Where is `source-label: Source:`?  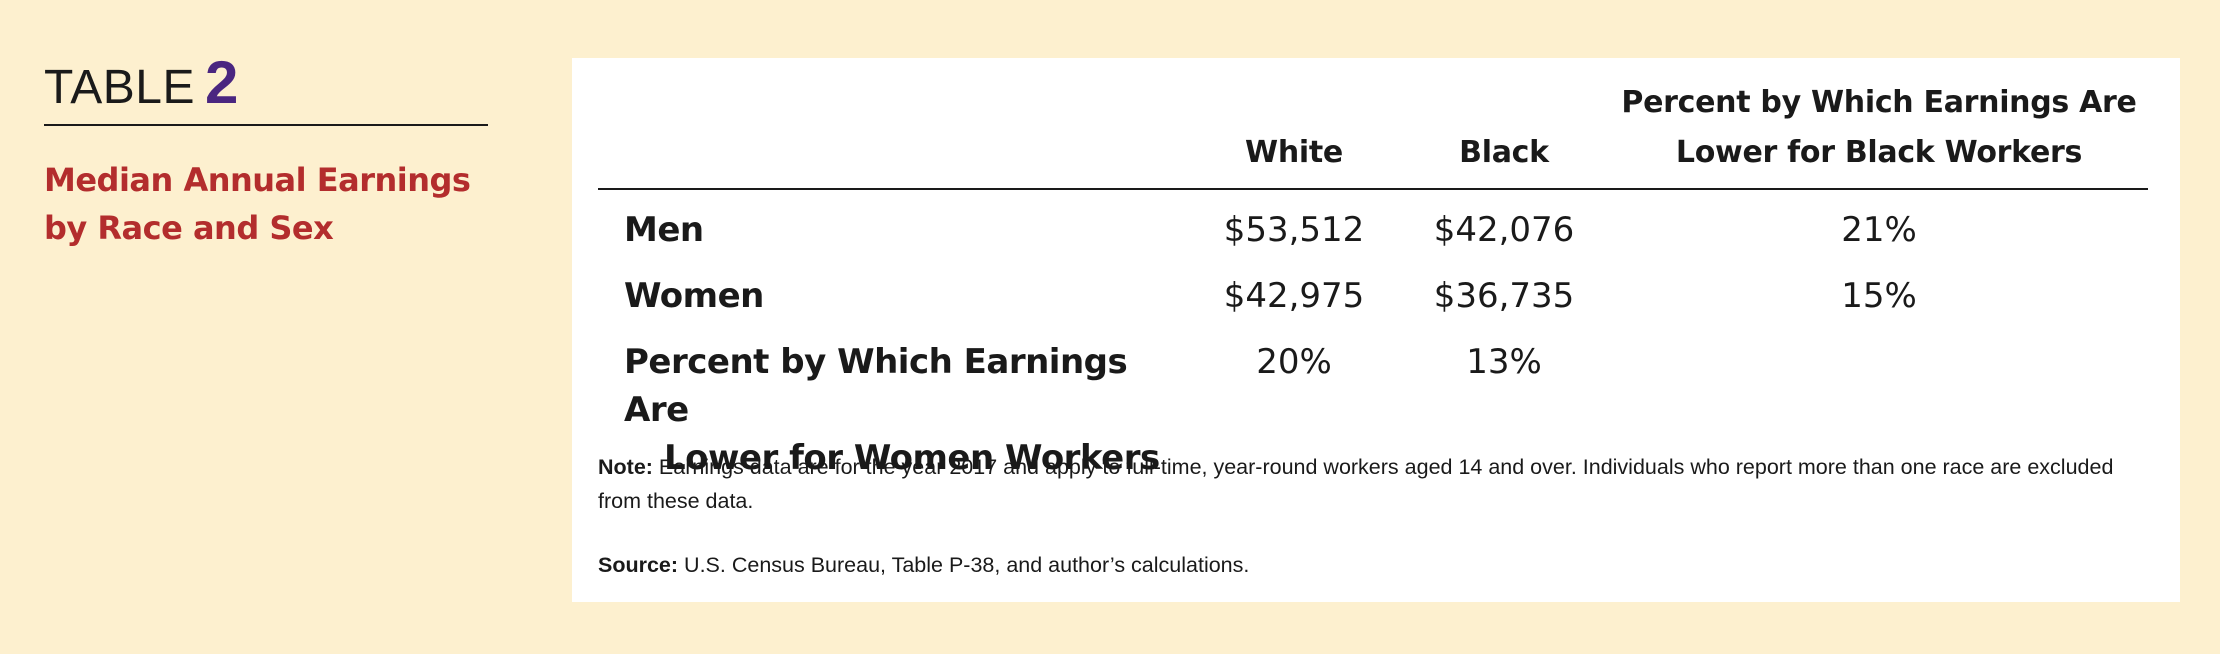 source-label: Source: is located at coordinates (638, 565).